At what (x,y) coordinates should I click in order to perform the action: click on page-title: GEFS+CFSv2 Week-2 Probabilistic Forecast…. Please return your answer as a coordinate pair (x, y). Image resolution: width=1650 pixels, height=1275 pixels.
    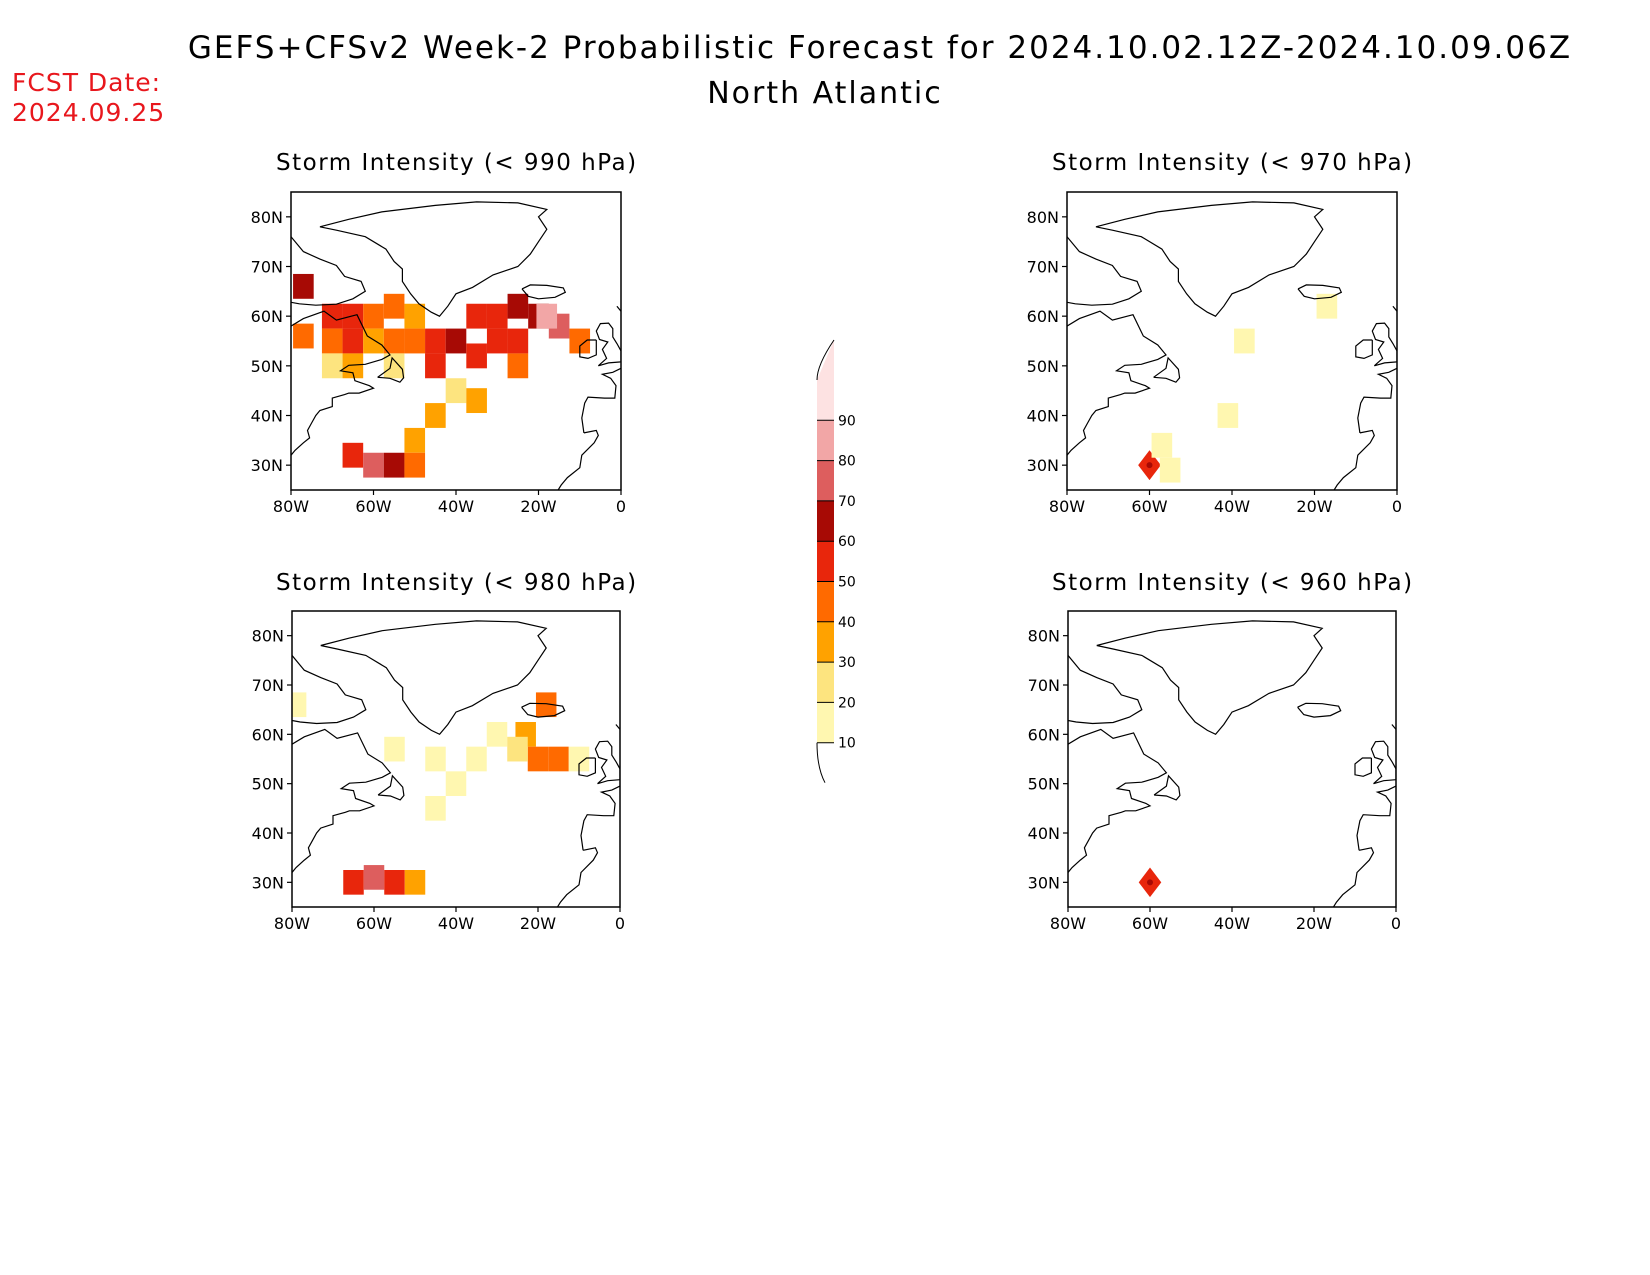
    Looking at the image, I should click on (880, 48).